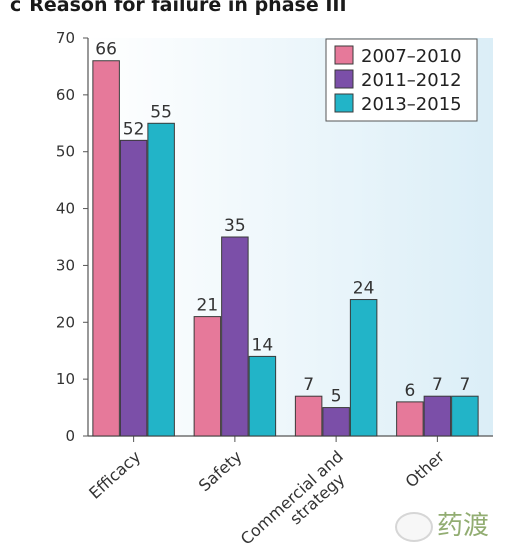 This screenshot has width=530, height=557. Describe the element at coordinates (411, 56) in the screenshot. I see `legend-label: 2007–2010` at that location.